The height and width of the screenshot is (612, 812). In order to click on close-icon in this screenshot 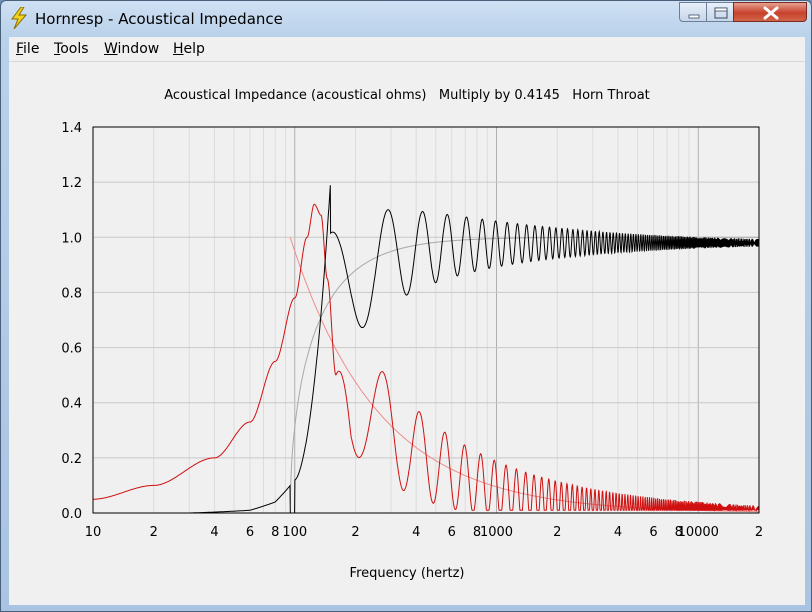, I will do `click(771, 13)`.